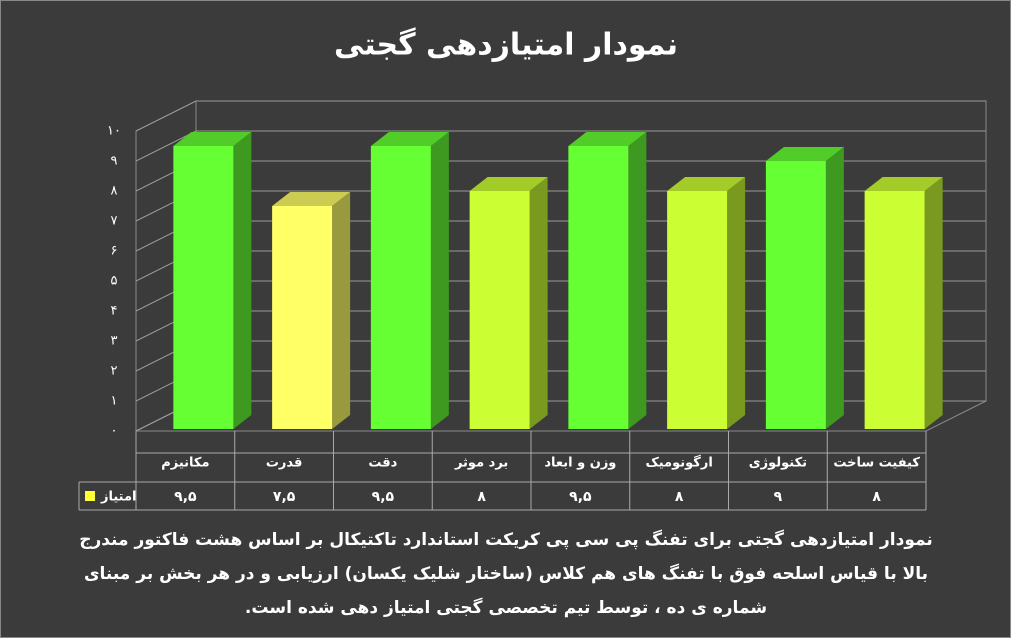 This screenshot has height=638, width=1011. I want to click on y-tick-label: ۵, so click(114, 281).